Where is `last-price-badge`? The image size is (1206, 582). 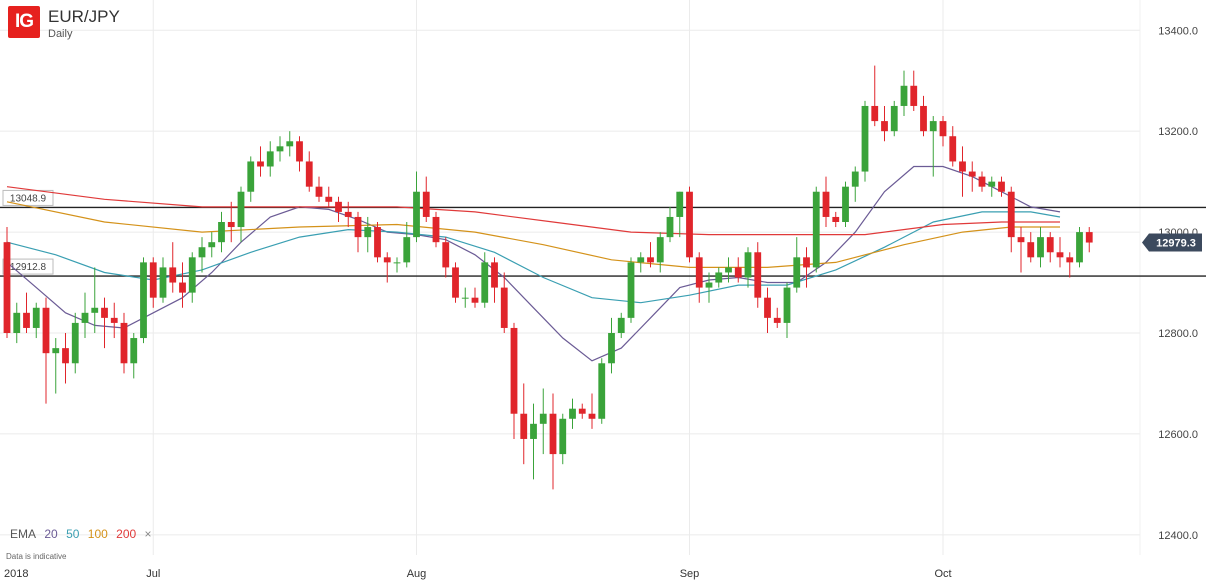 last-price-badge is located at coordinates (1172, 242).